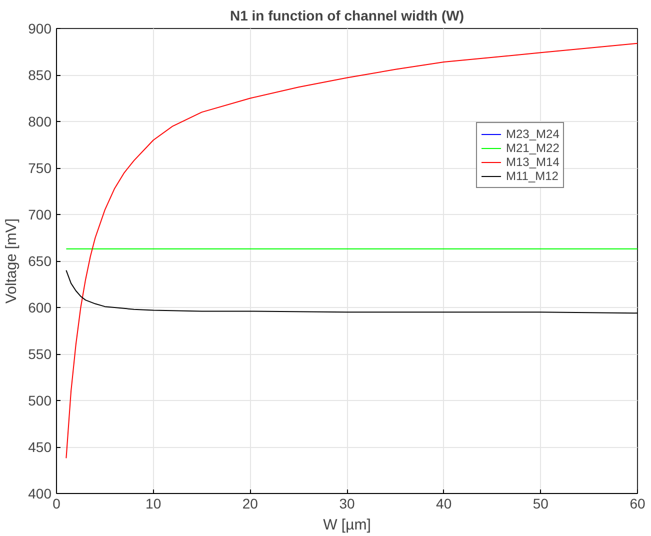 The height and width of the screenshot is (536, 651). I want to click on legend-label: M13_M14, so click(533, 162).